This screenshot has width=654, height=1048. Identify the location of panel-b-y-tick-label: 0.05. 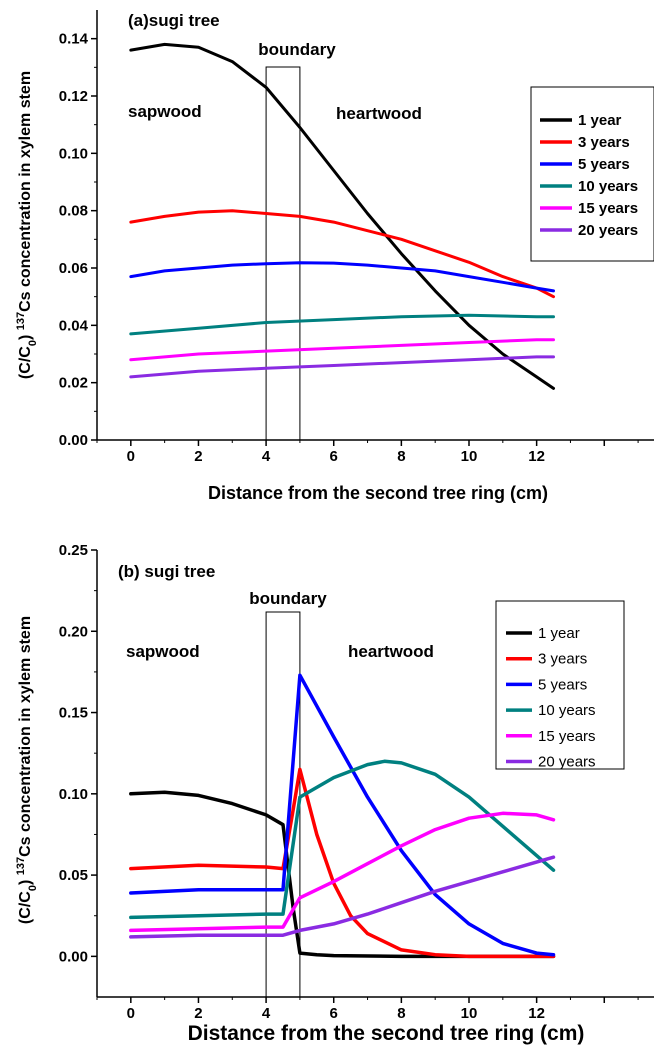
(73, 875).